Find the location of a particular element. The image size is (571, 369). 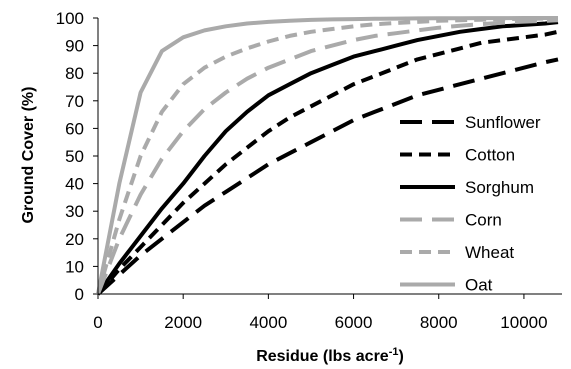

y-tick-label: 50 is located at coordinates (74, 156).